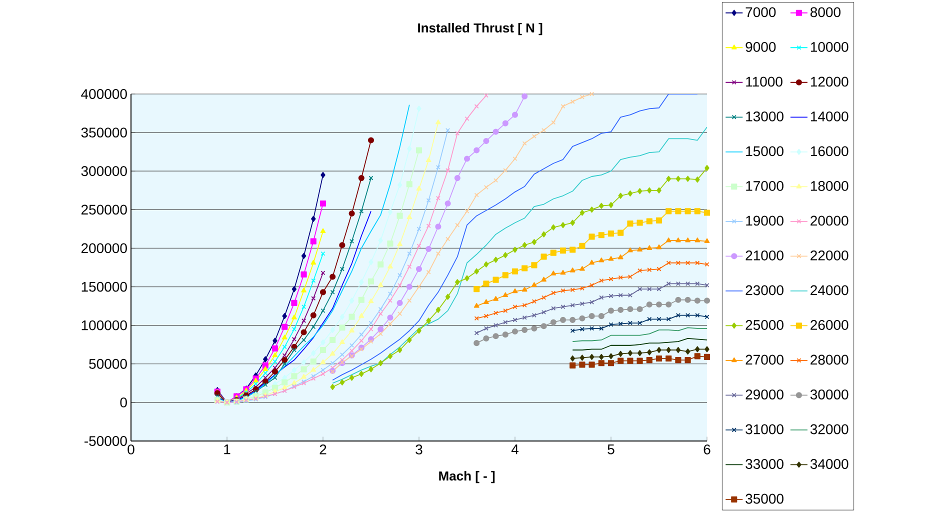 The width and height of the screenshot is (935, 527). What do you see at coordinates (104, 325) in the screenshot?
I see `y-tick-label: 100000` at bounding box center [104, 325].